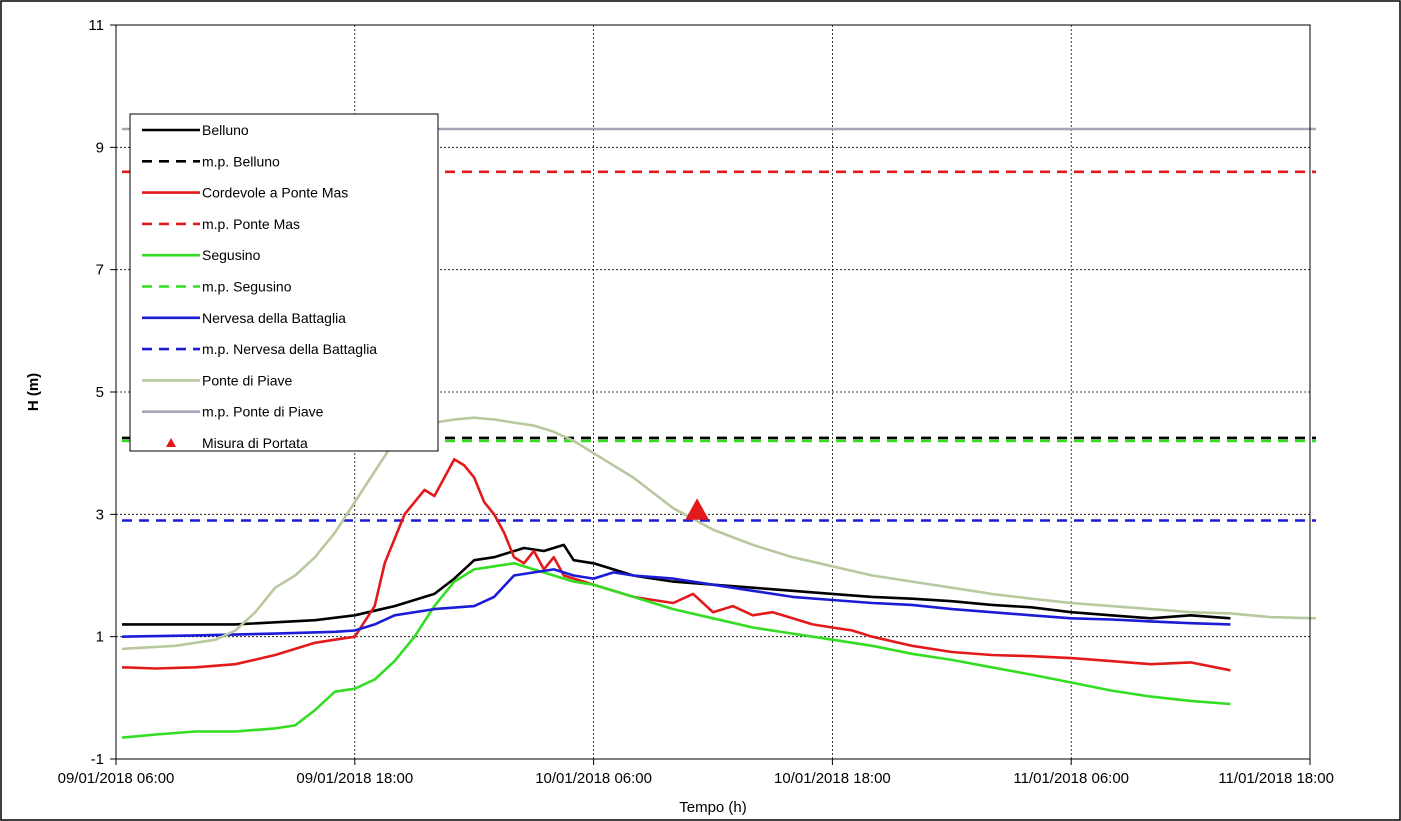 The image size is (1401, 821). I want to click on legend-label: Segusino, so click(231, 255).